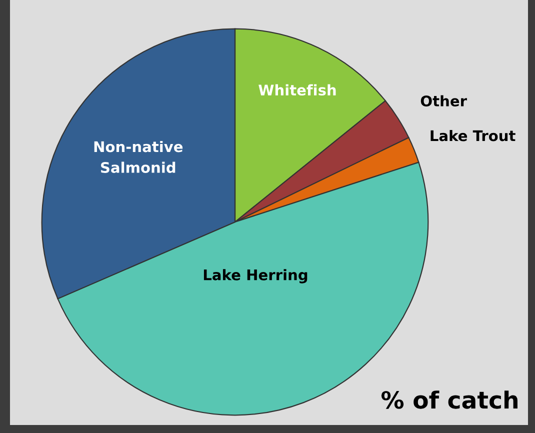  I want to click on text: % of catch, so click(449, 399).